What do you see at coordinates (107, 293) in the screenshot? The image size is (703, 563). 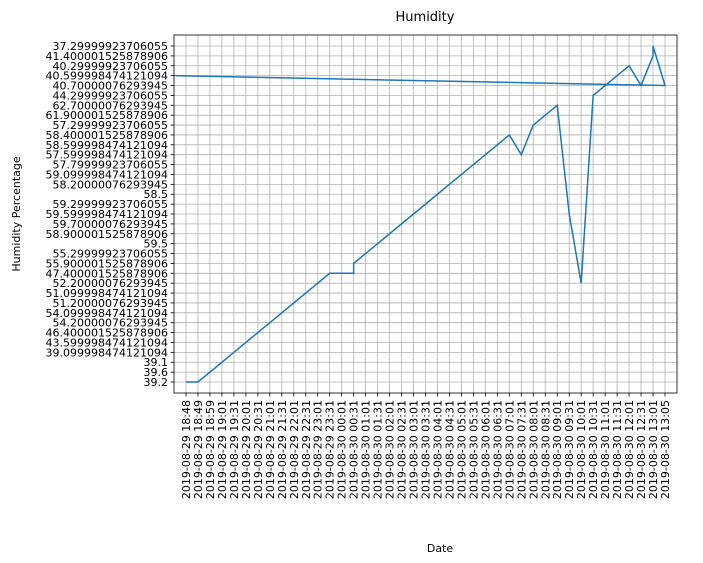 I see `y-tick-label: 51.099998474121094` at bounding box center [107, 293].